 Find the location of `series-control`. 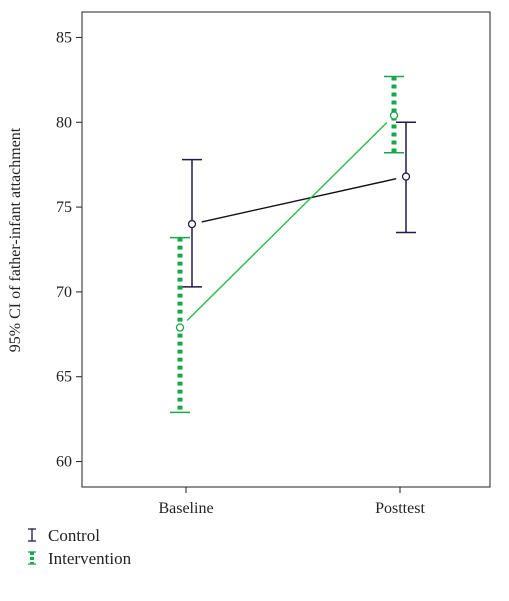

series-control is located at coordinates (299, 204).